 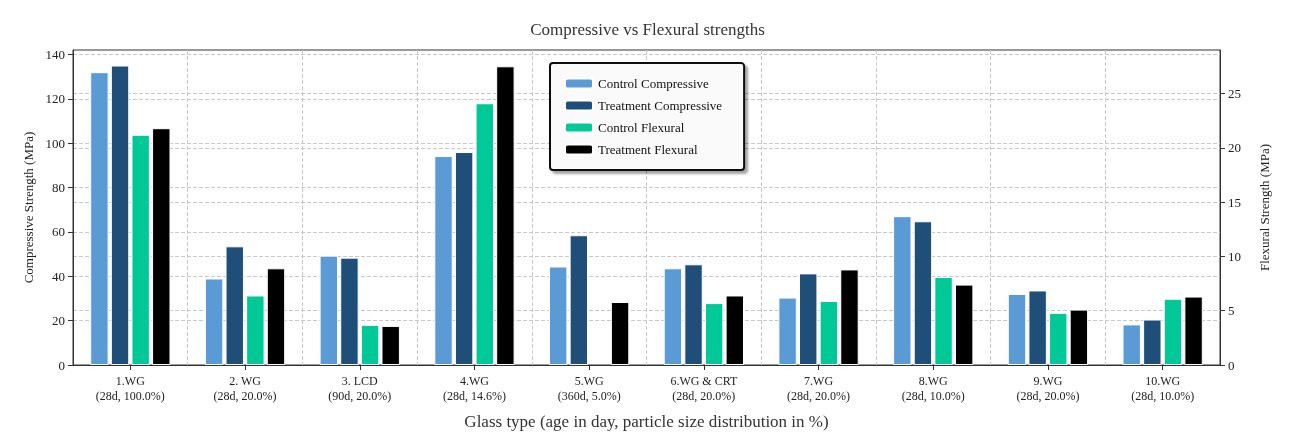 What do you see at coordinates (58, 276) in the screenshot?
I see `y-tick-label: 40` at bounding box center [58, 276].